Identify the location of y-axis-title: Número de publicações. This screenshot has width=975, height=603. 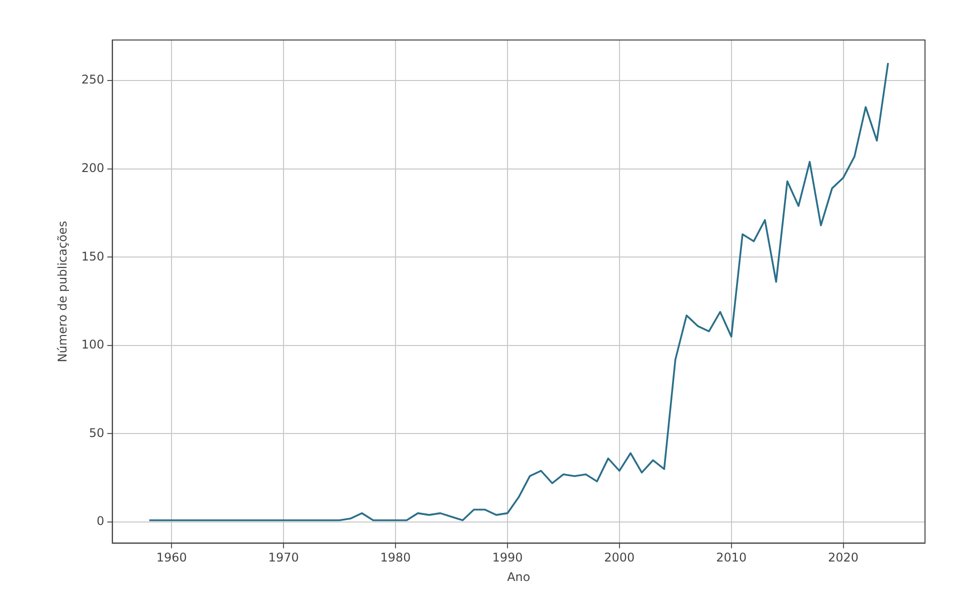
(62, 291).